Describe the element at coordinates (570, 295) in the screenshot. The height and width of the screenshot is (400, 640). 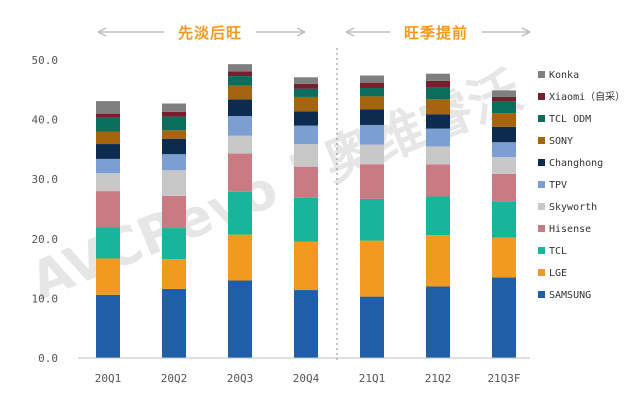
I see `legend-label: SAMSUNG` at that location.